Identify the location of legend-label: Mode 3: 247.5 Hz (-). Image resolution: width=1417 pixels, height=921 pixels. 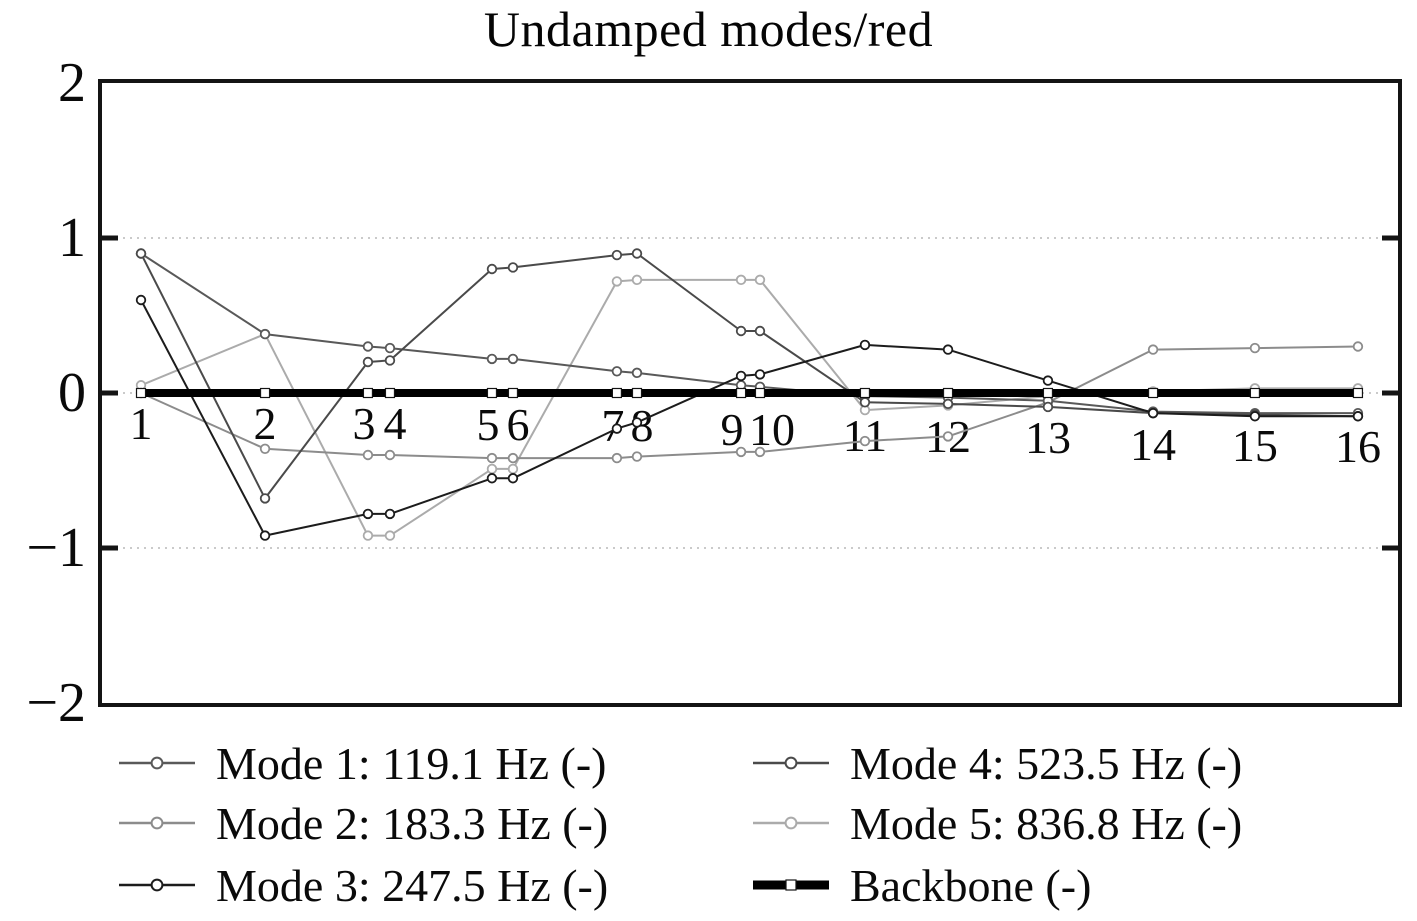
(412, 885).